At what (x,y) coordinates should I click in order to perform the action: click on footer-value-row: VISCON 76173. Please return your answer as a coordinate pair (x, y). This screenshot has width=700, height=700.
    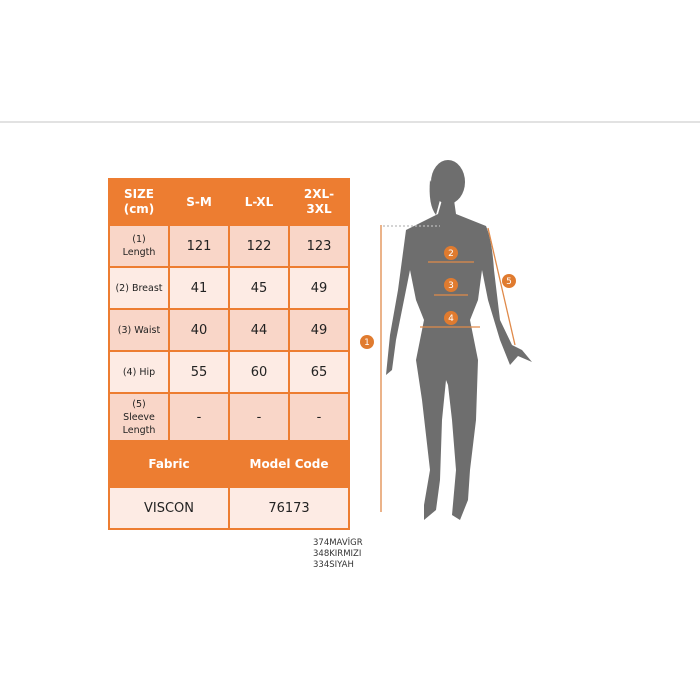
    Looking at the image, I should click on (229, 508).